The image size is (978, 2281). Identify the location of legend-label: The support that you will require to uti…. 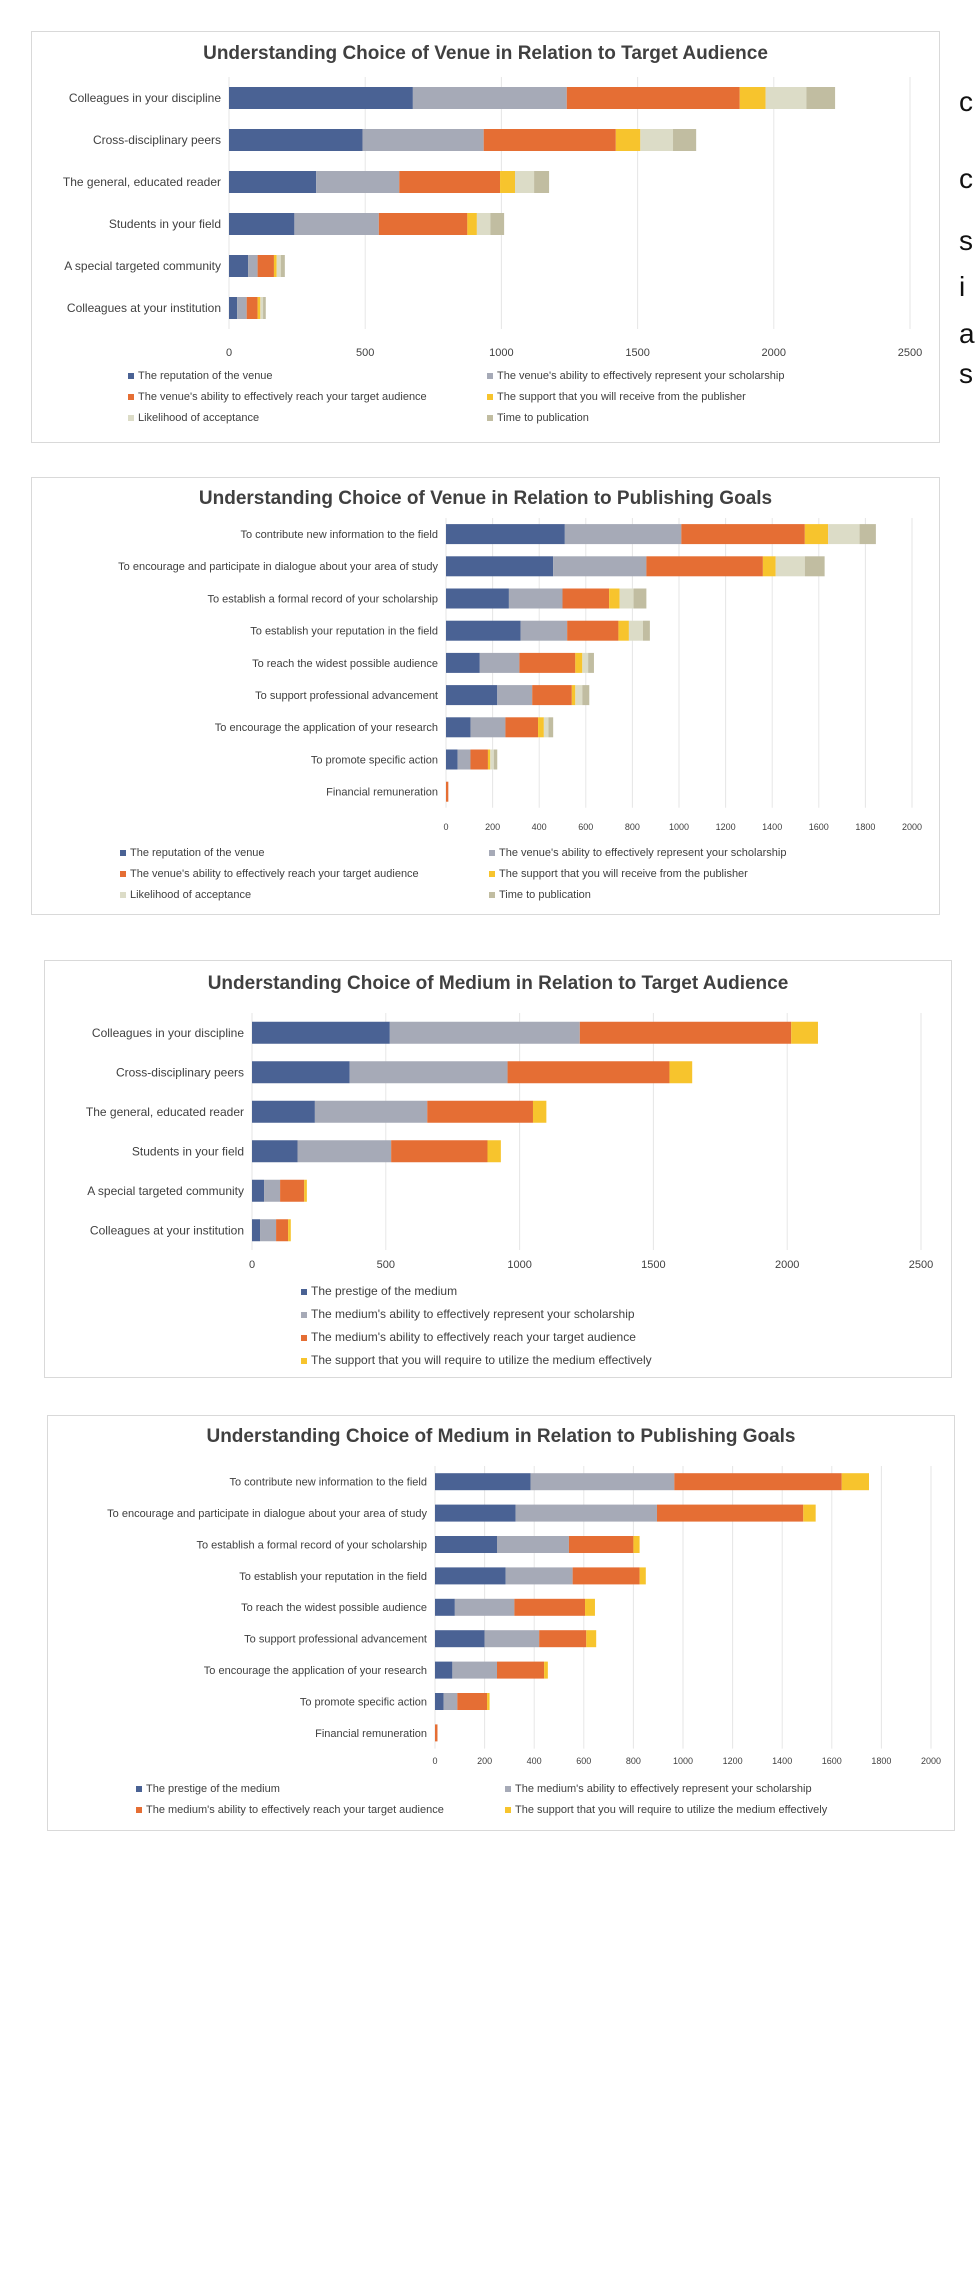
(671, 1810).